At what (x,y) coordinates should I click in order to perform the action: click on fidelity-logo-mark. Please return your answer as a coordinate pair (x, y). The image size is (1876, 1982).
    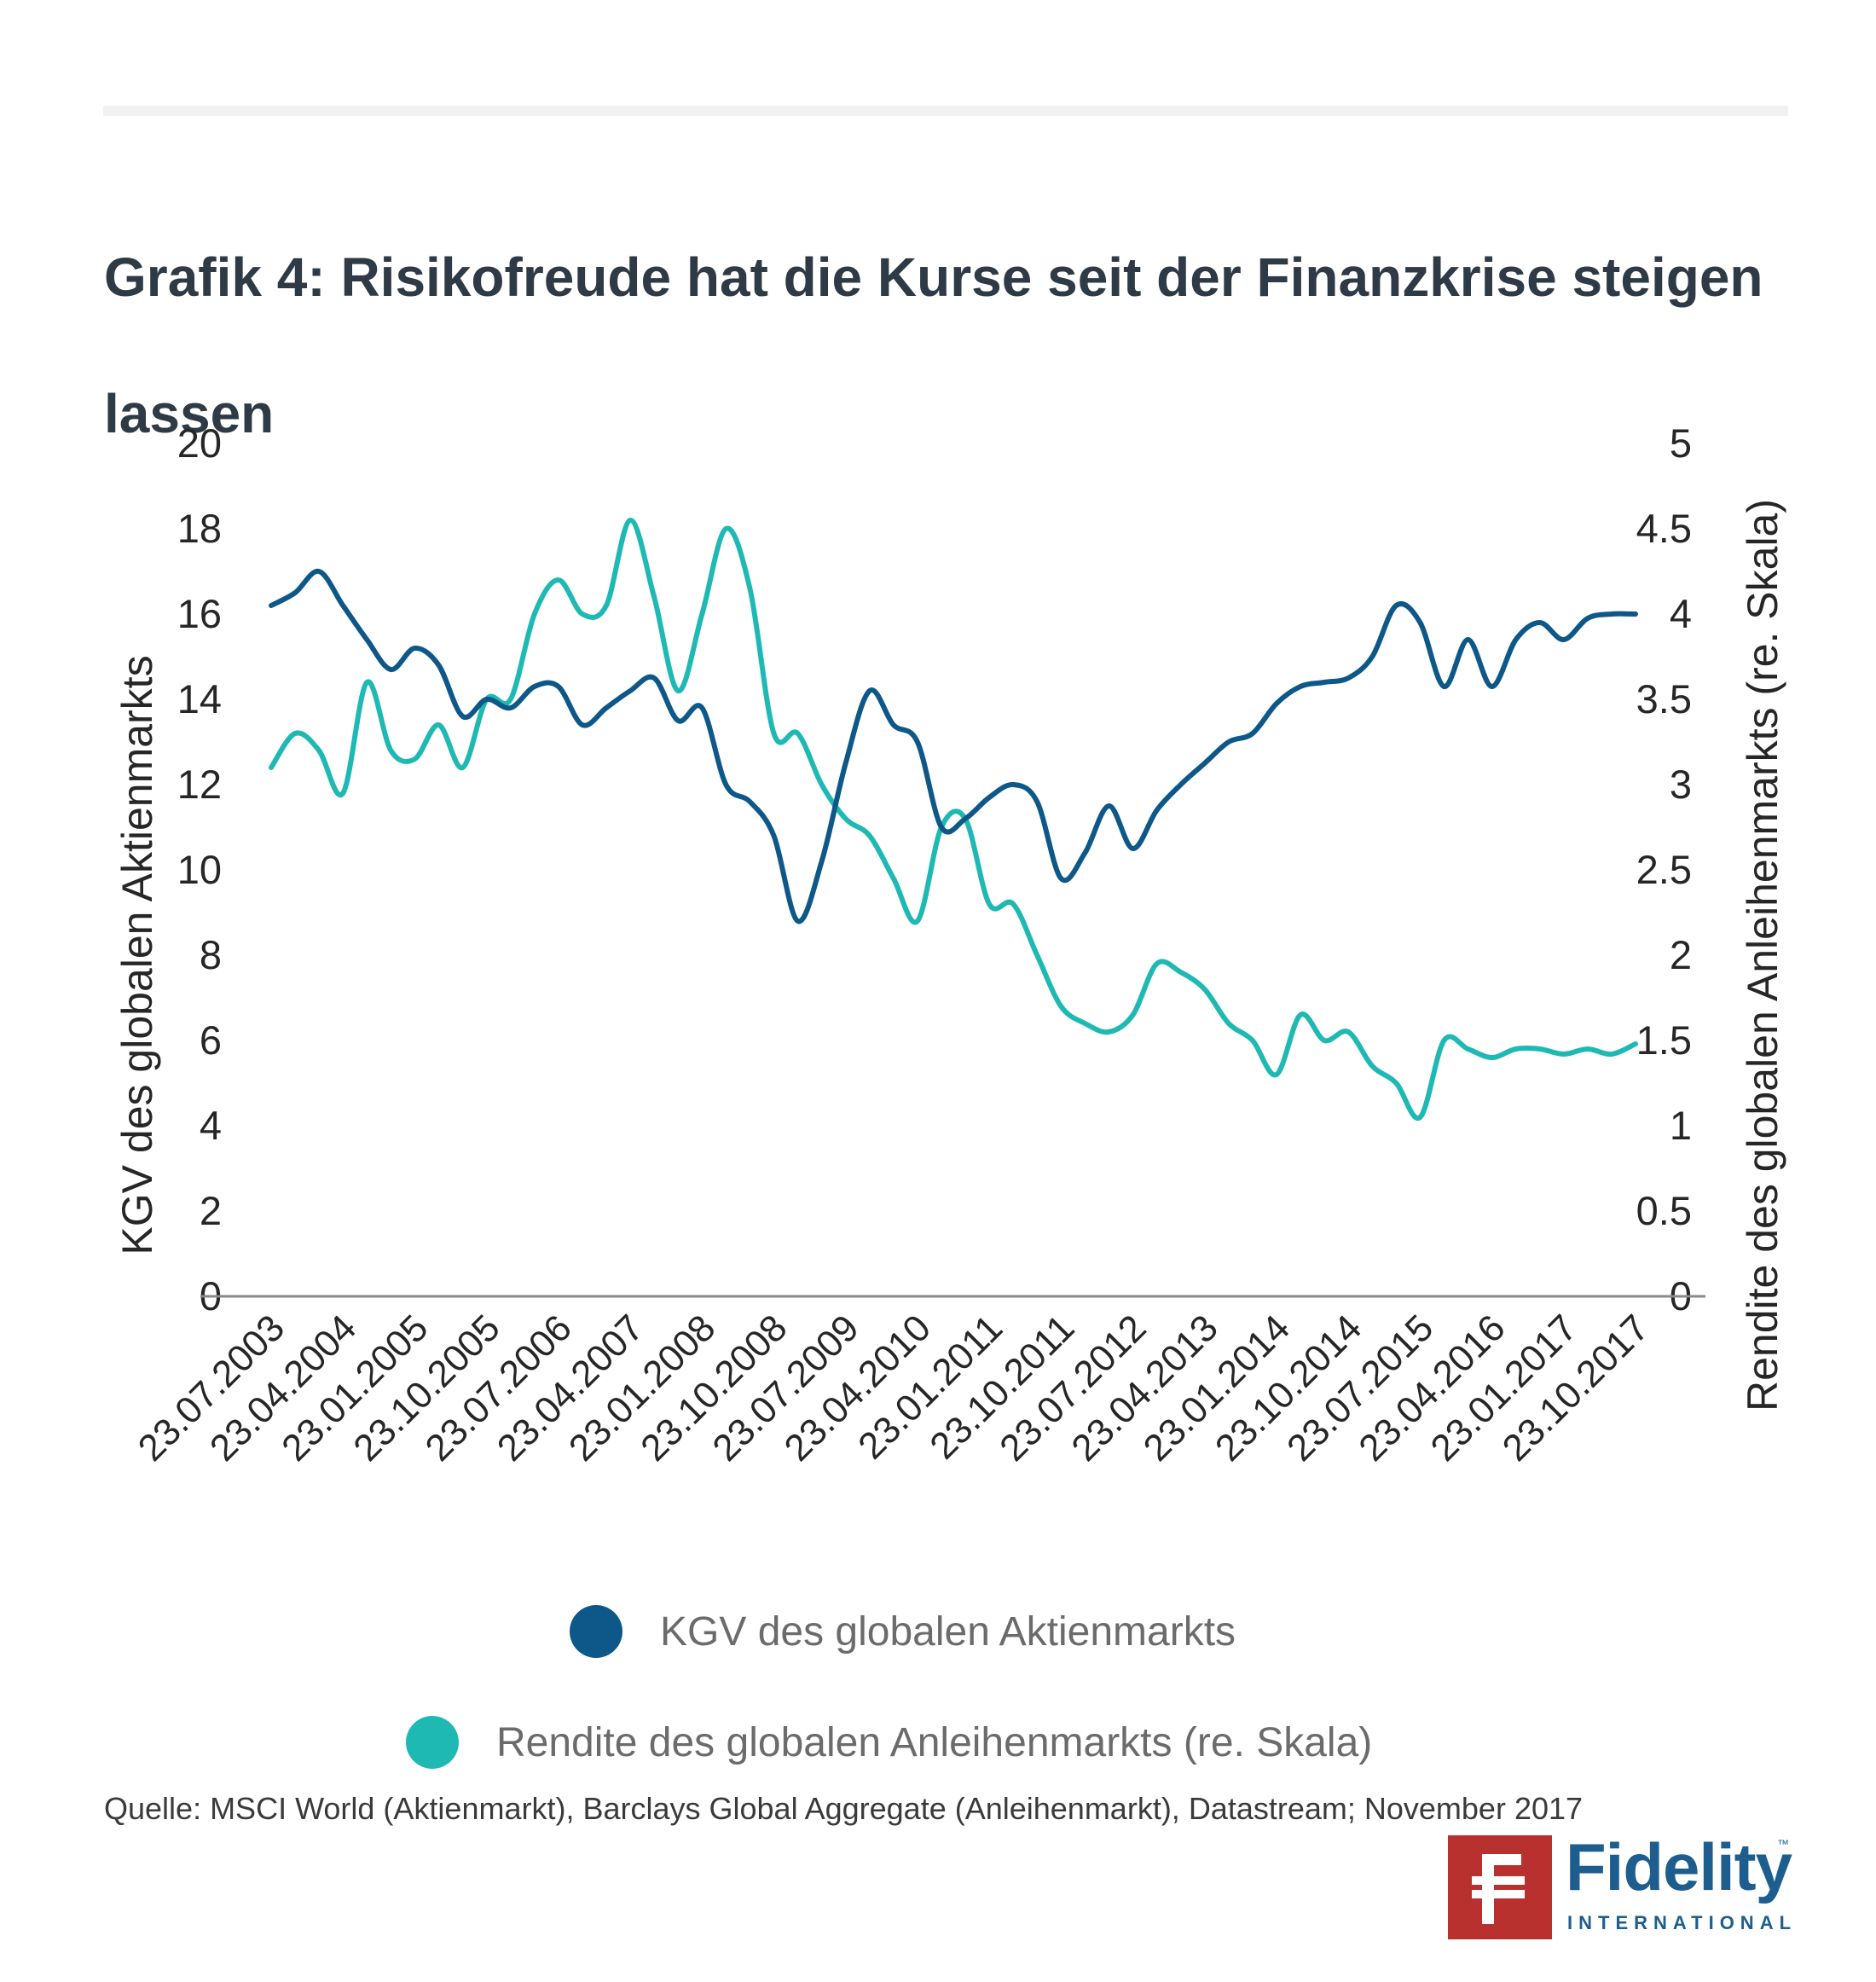
    Looking at the image, I should click on (1500, 1887).